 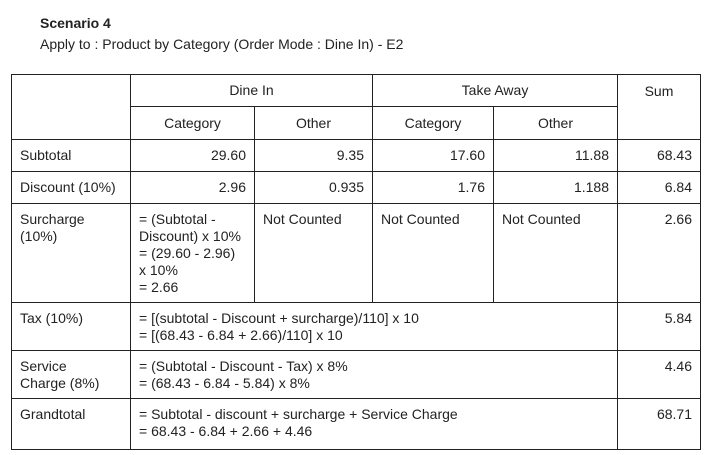 I want to click on header-dine-in: Dine In, so click(x=251, y=90).